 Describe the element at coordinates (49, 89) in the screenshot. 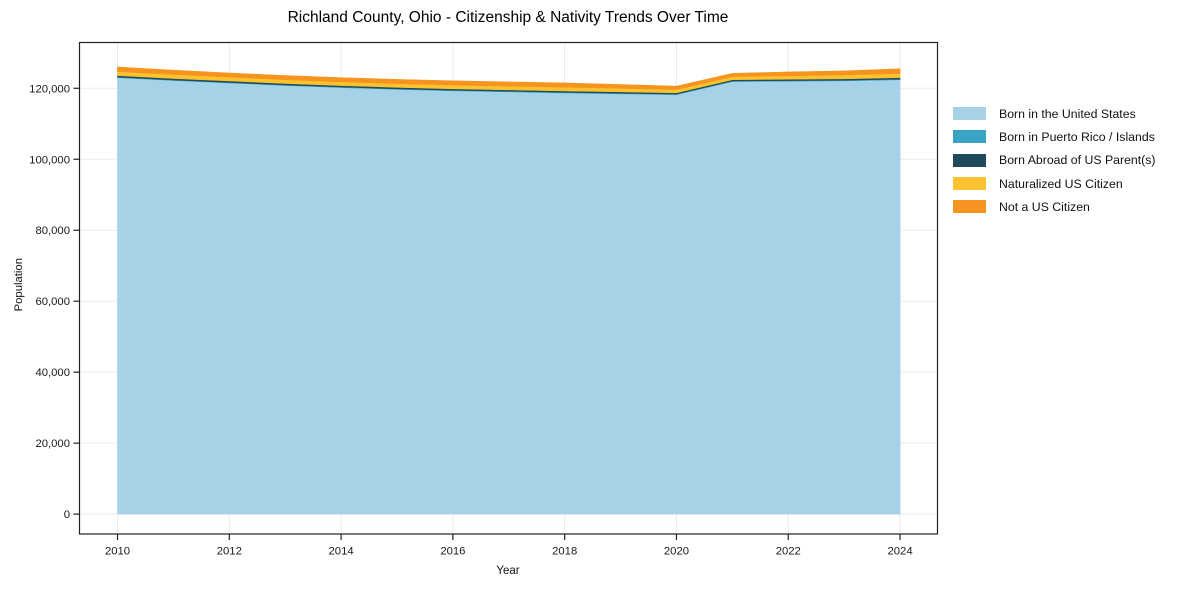

I see `y-tick-label: 120,000` at that location.